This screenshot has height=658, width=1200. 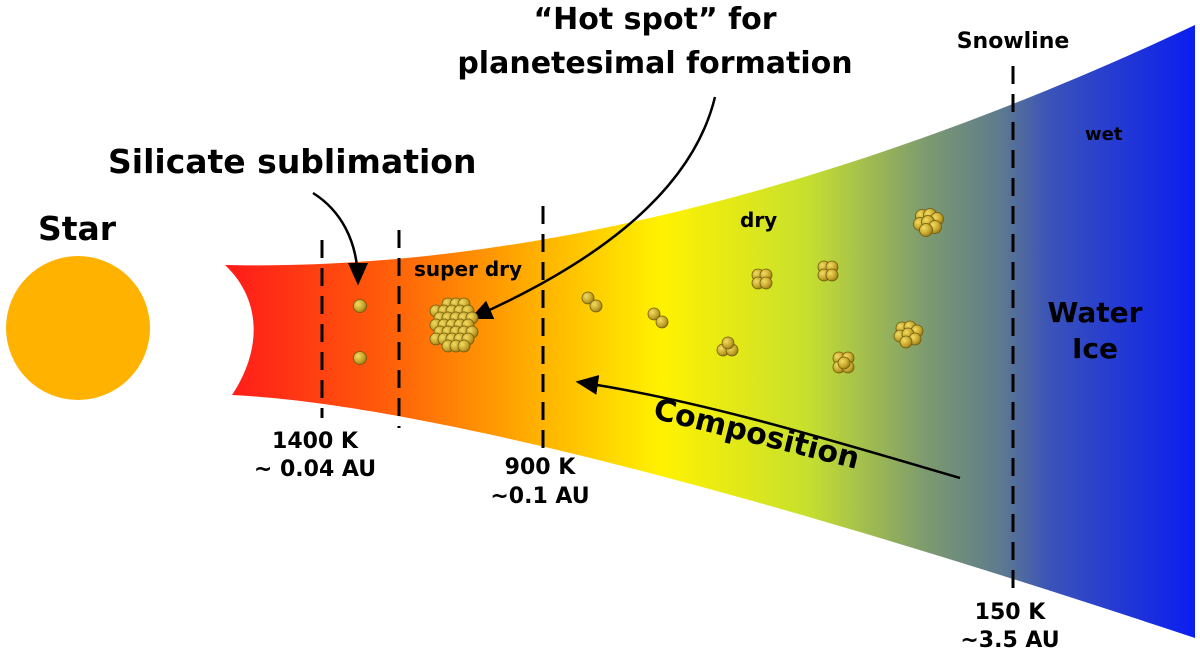 I want to click on wet-label: wet, so click(x=1104, y=134).